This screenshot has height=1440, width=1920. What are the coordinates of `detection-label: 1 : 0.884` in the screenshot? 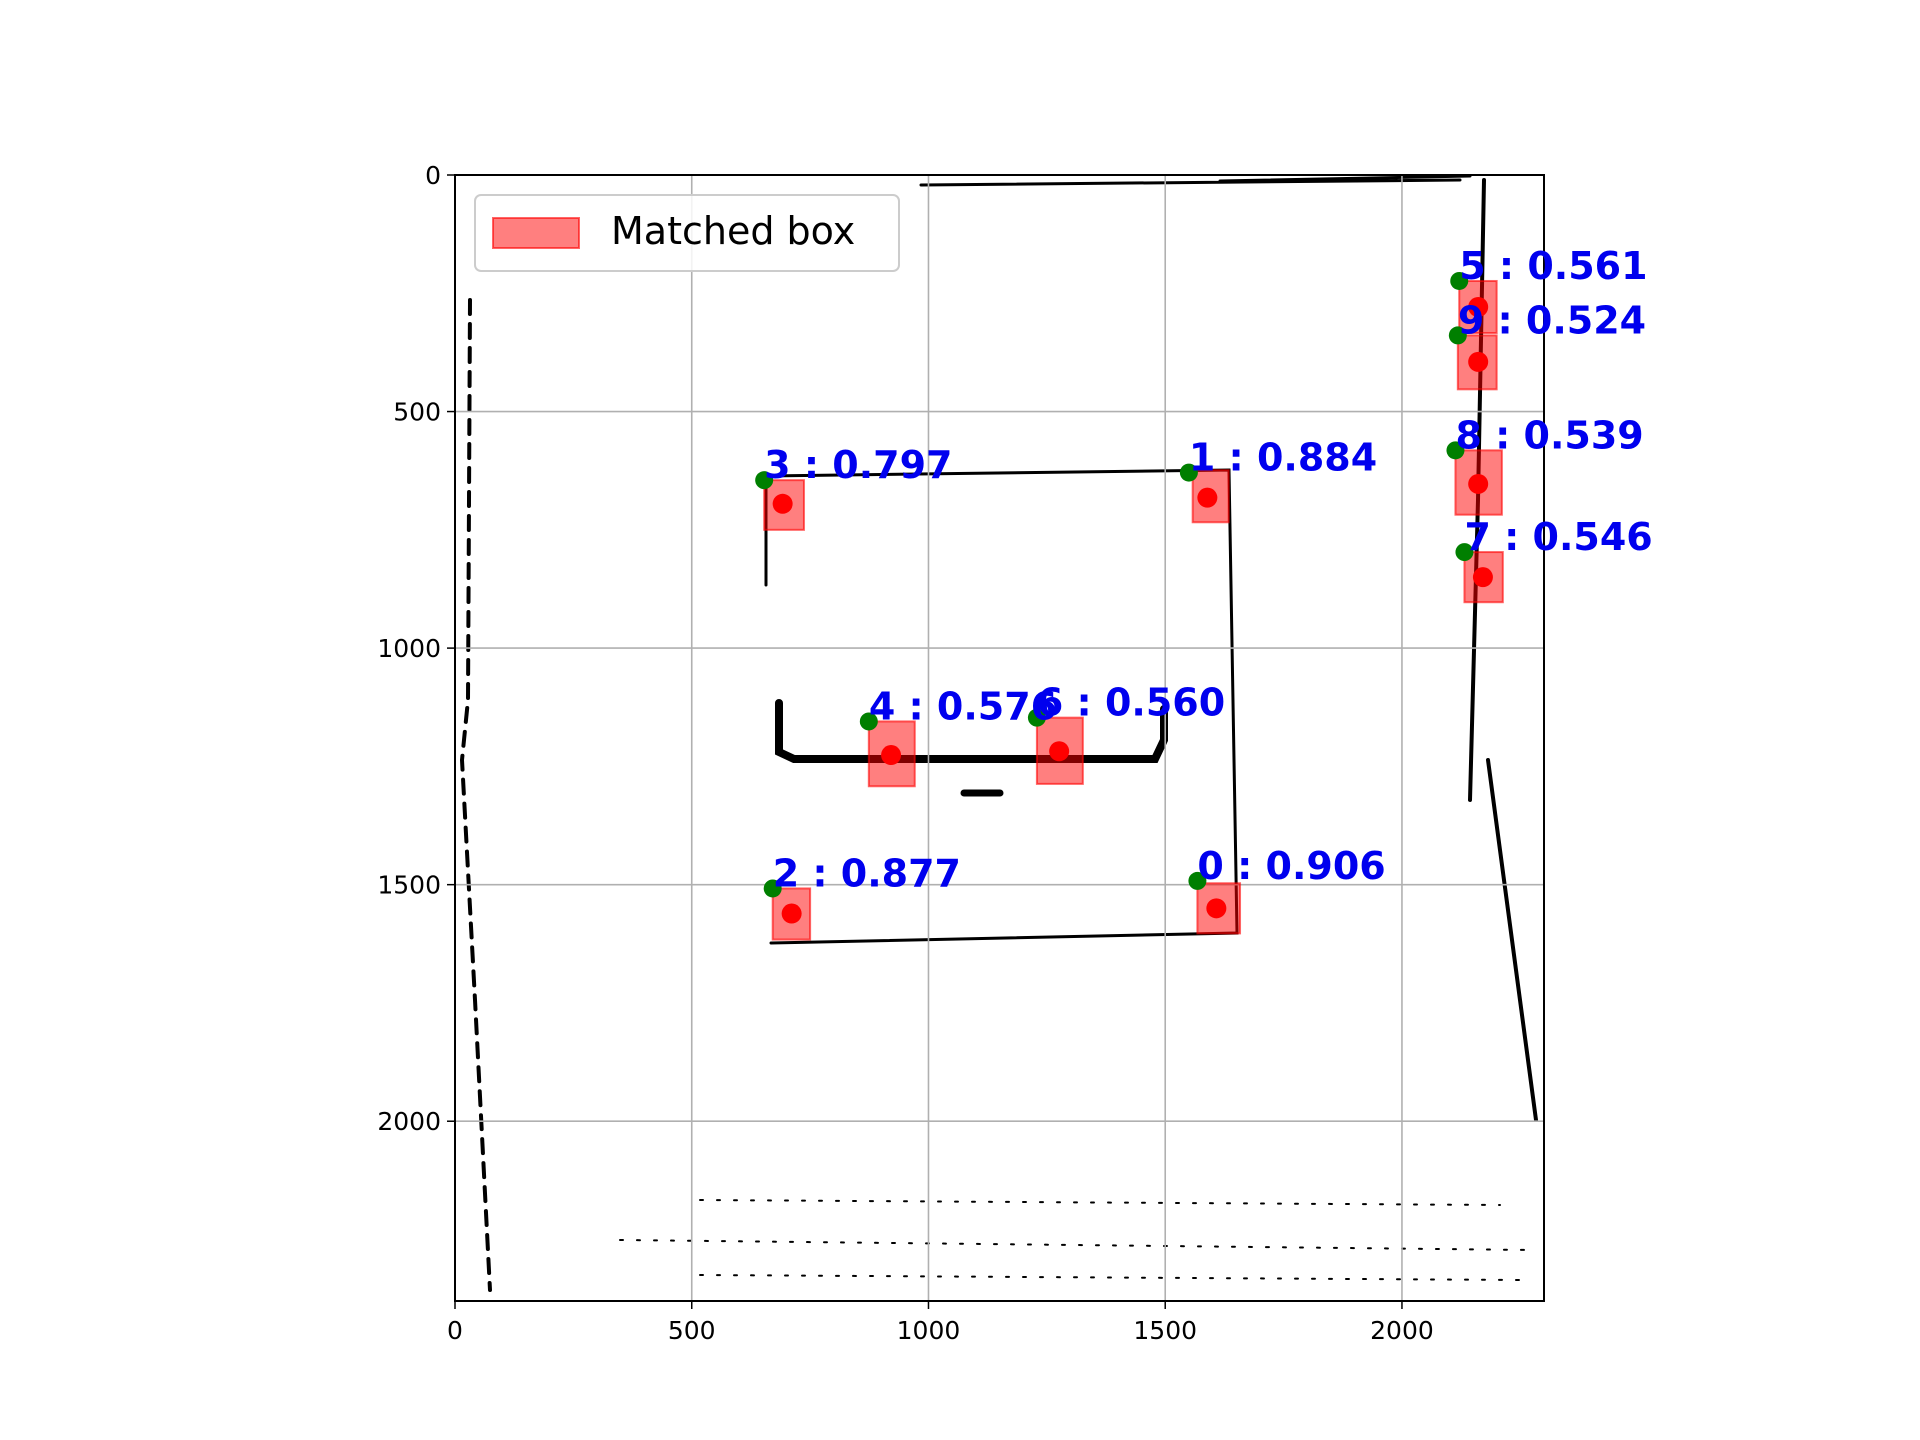 It's located at (1283, 458).